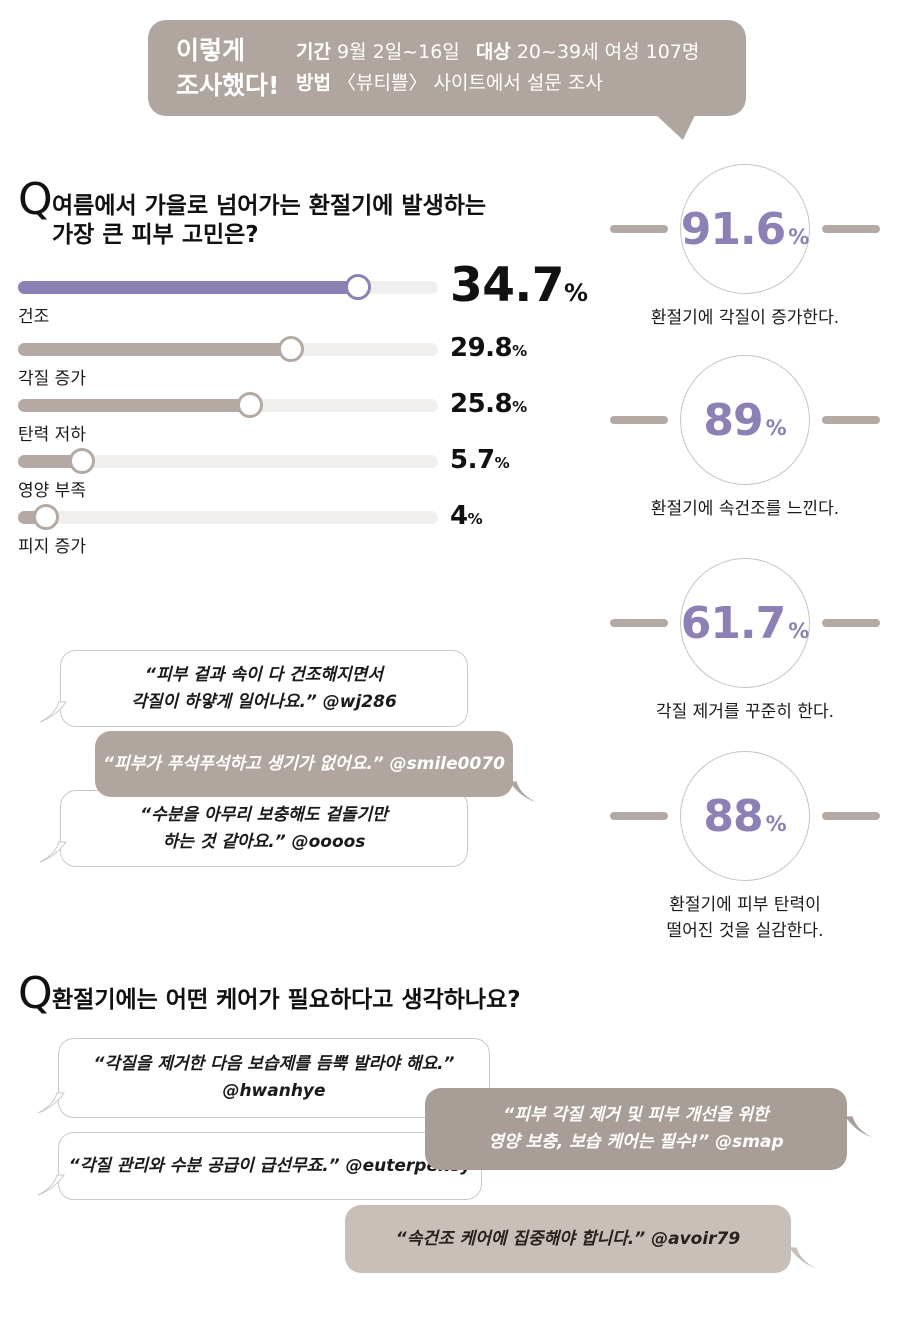 The image size is (900, 1320). Describe the element at coordinates (480, 460) in the screenshot. I see `bar-value: 5.7%` at that location.